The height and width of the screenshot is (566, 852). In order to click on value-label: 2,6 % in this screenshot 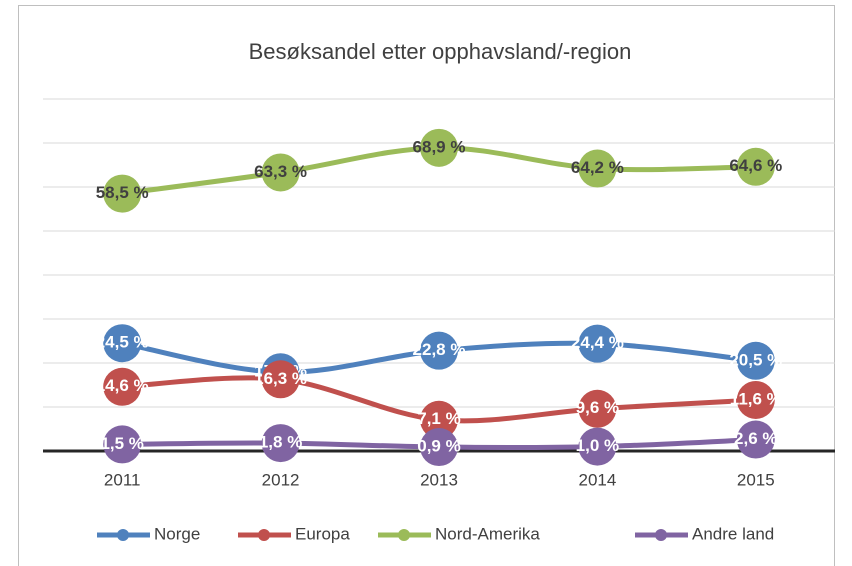, I will do `click(755, 438)`.